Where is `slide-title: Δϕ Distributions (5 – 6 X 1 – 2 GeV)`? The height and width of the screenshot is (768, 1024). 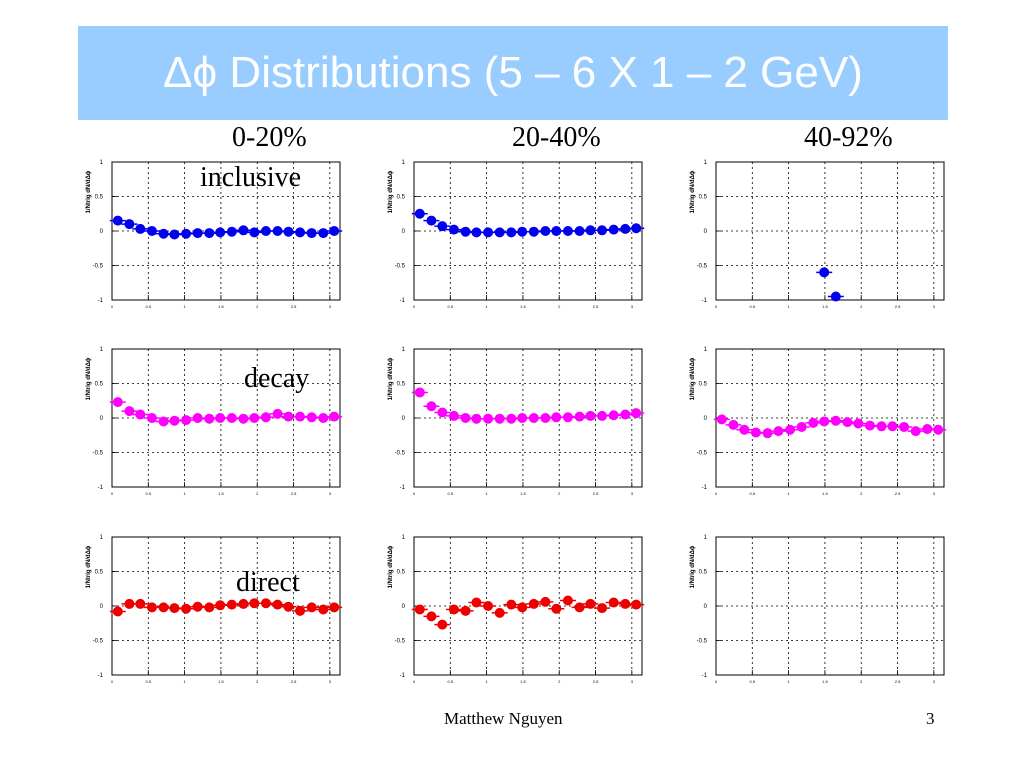 slide-title: Δϕ Distributions (5 – 6 X 1 – 2 GeV) is located at coordinates (513, 72).